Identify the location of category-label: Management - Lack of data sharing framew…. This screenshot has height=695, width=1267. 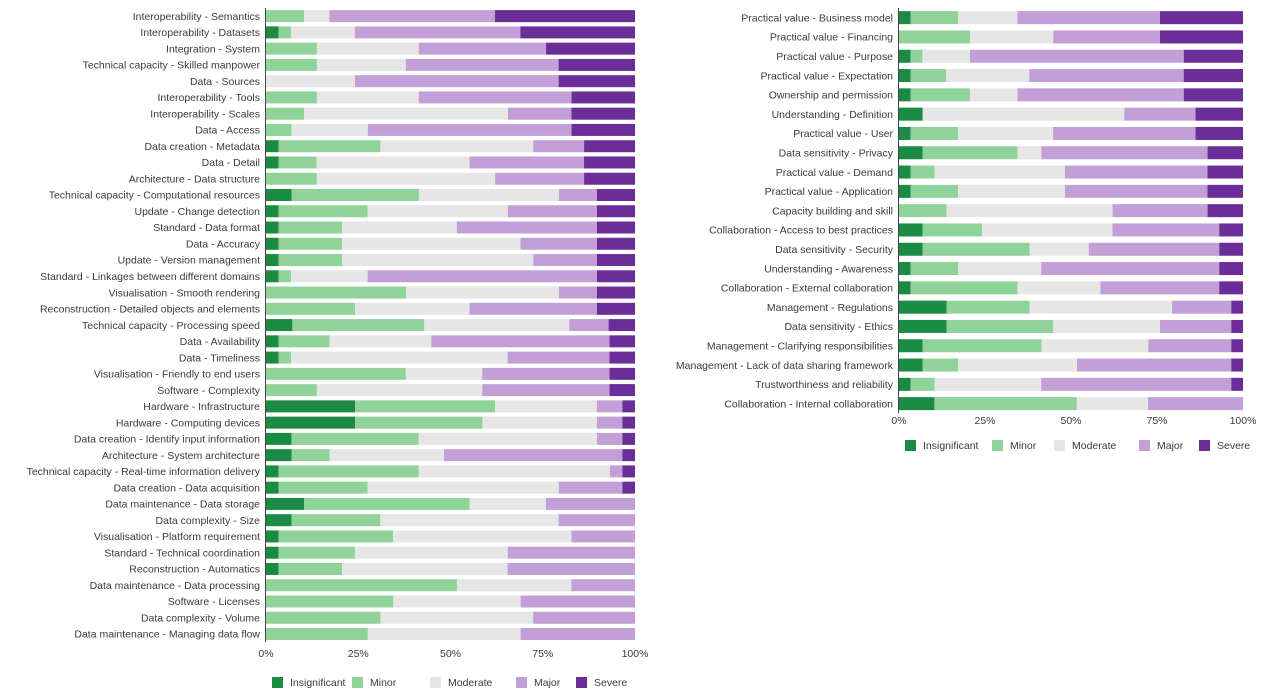
(785, 366).